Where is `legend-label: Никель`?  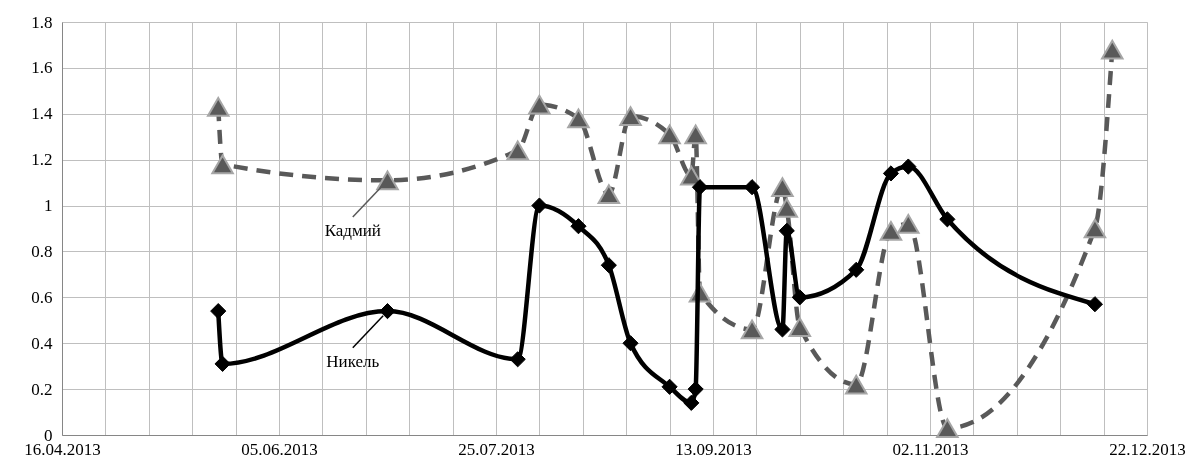
legend-label: Никель is located at coordinates (353, 361).